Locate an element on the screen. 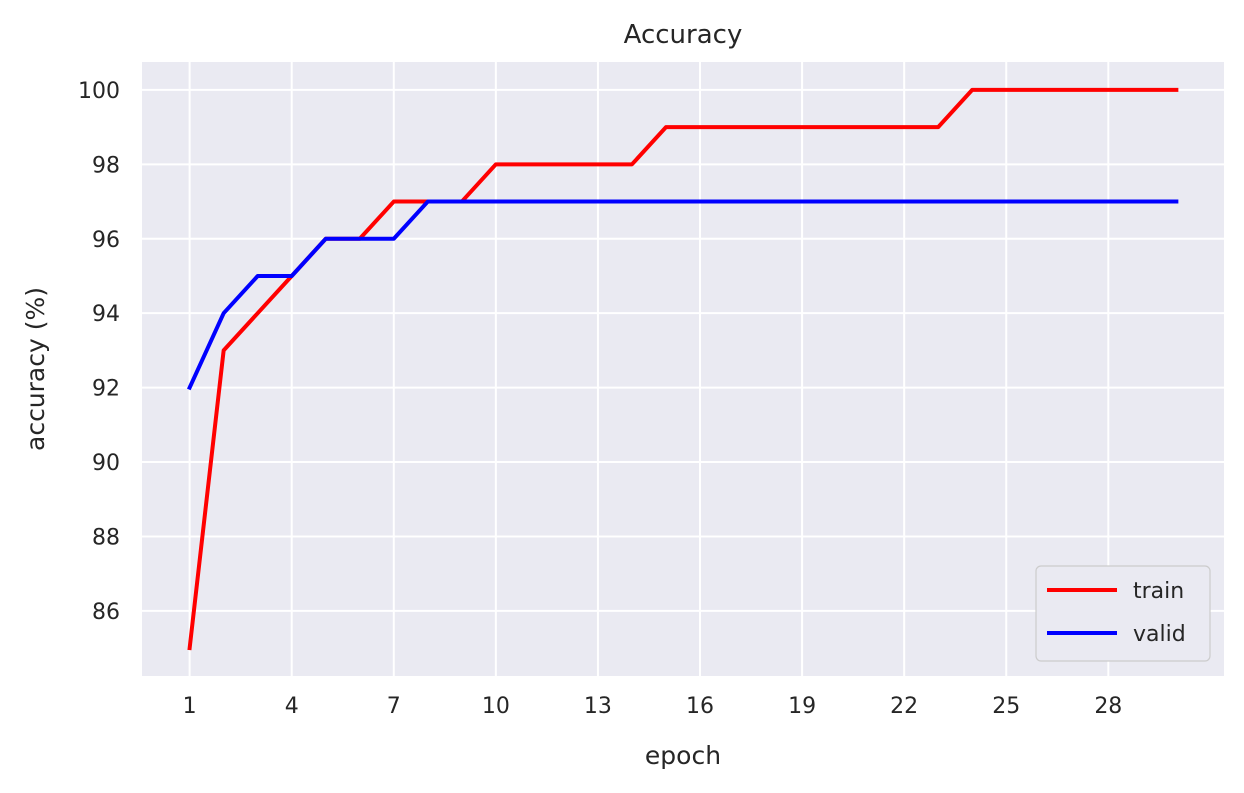 This screenshot has height=793, width=1244. x-tick-label: 25 is located at coordinates (1006, 706).